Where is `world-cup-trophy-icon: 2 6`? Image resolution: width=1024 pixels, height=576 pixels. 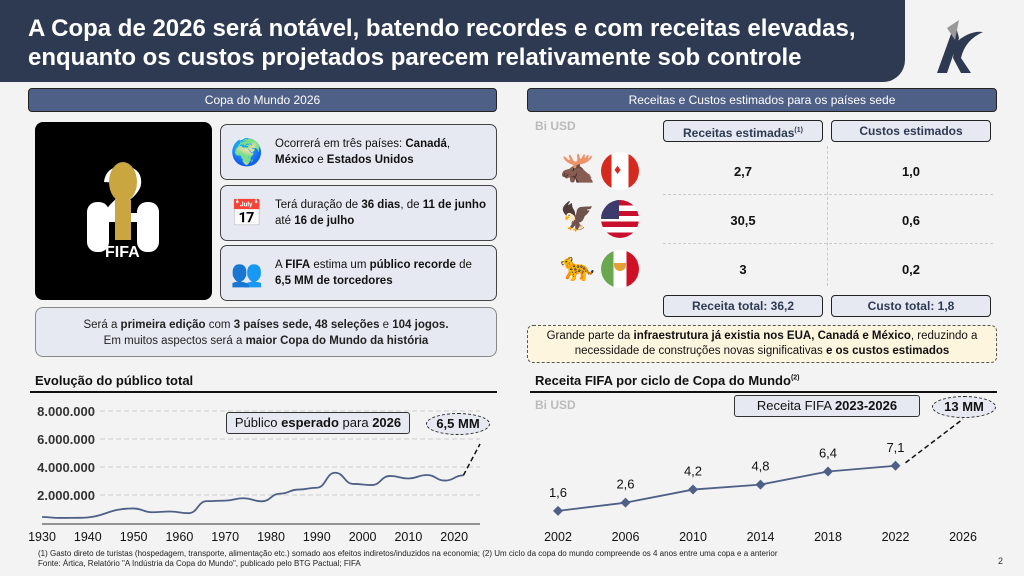
world-cup-trophy-icon: 2 6 is located at coordinates (123, 201).